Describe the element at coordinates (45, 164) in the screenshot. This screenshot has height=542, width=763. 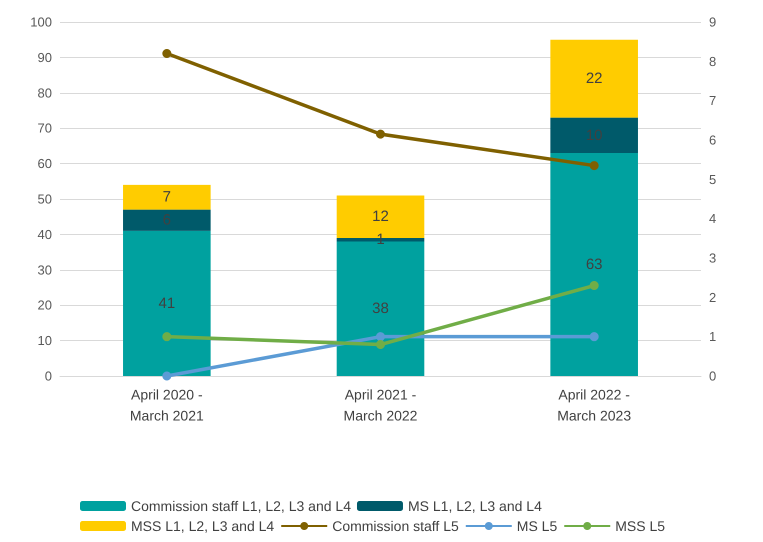
I see `y-tick-label: 60` at that location.